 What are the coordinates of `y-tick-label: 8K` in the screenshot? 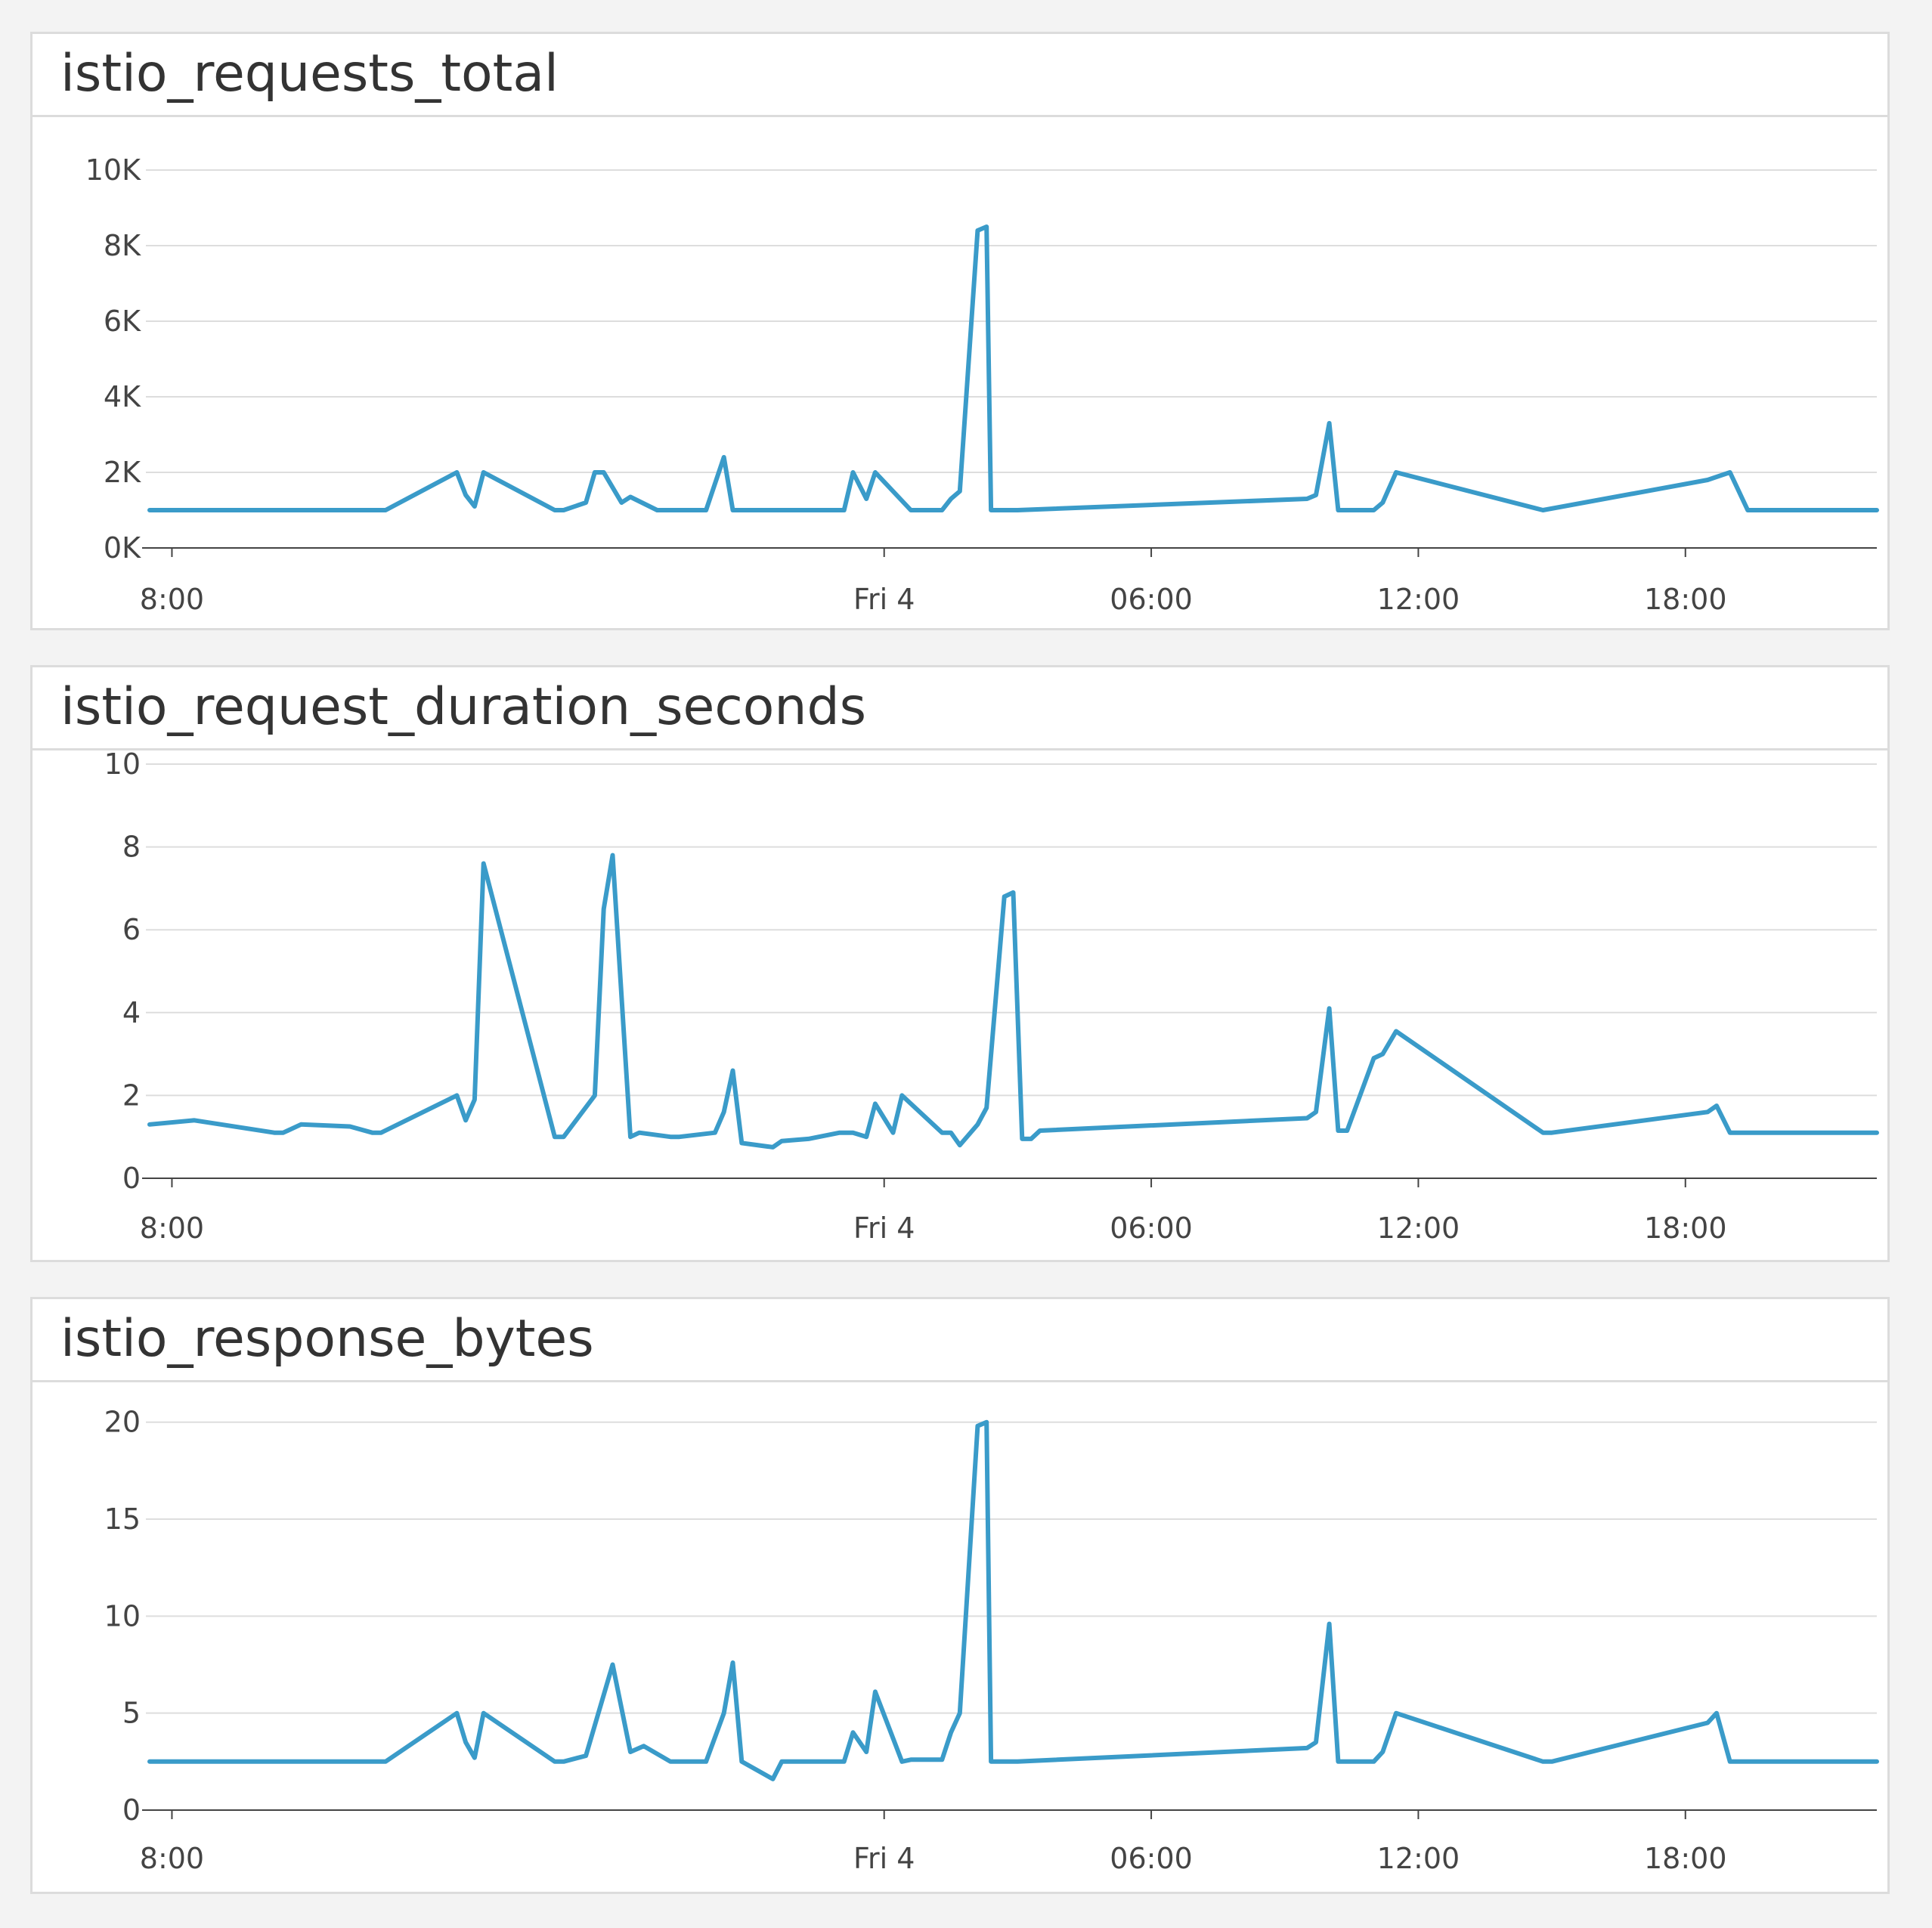 It's located at (122, 245).